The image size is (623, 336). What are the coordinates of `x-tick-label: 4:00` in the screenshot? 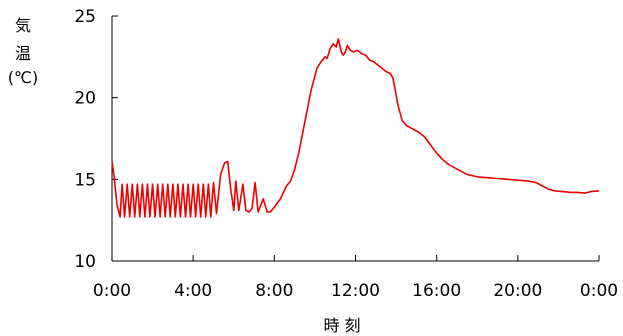 It's located at (193, 291).